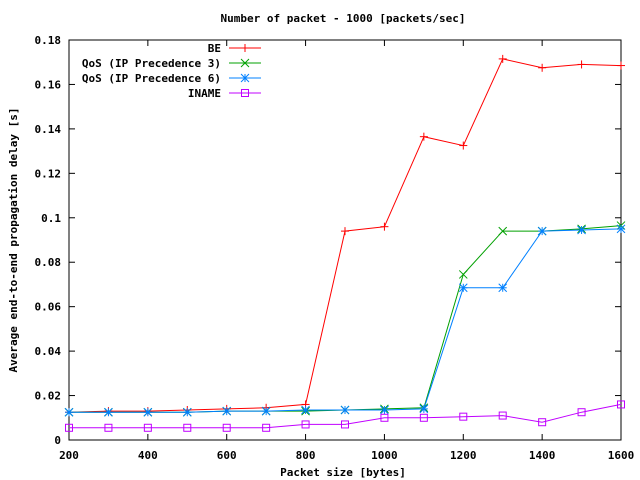 The image size is (640, 480). Describe the element at coordinates (542, 455) in the screenshot. I see `x-tick-label: 1400` at that location.